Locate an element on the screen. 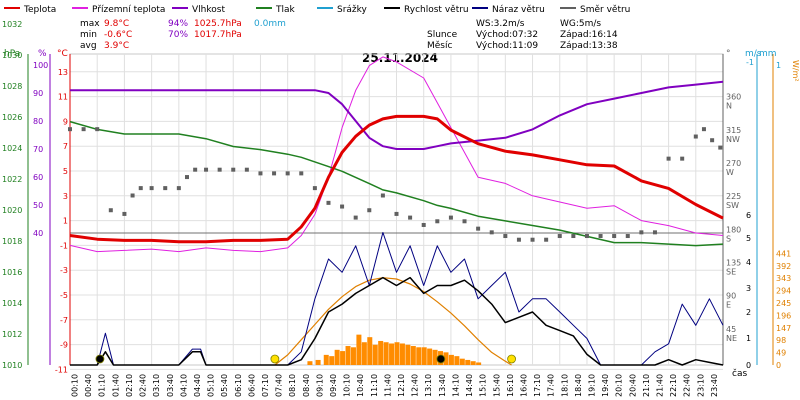 The width and height of the screenshot is (800, 400). stats-temp-2: 3.9°C is located at coordinates (116, 46).